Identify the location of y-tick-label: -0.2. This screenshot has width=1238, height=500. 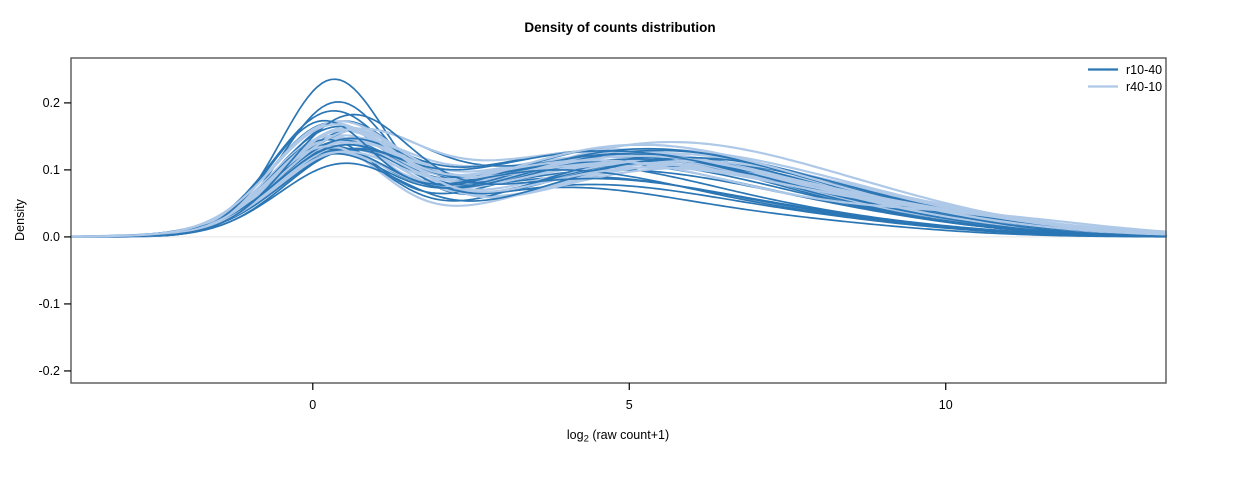
(49, 371).